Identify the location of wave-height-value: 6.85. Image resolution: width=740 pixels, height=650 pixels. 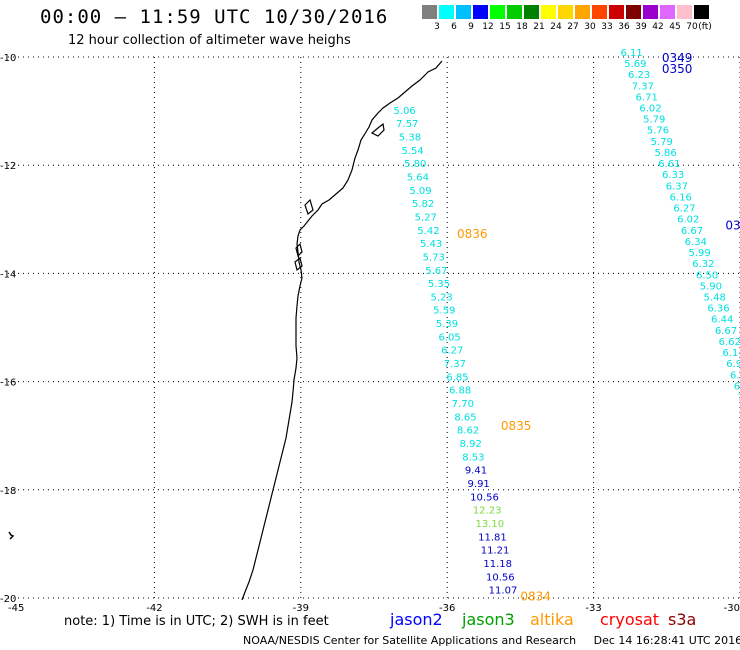
(457, 377).